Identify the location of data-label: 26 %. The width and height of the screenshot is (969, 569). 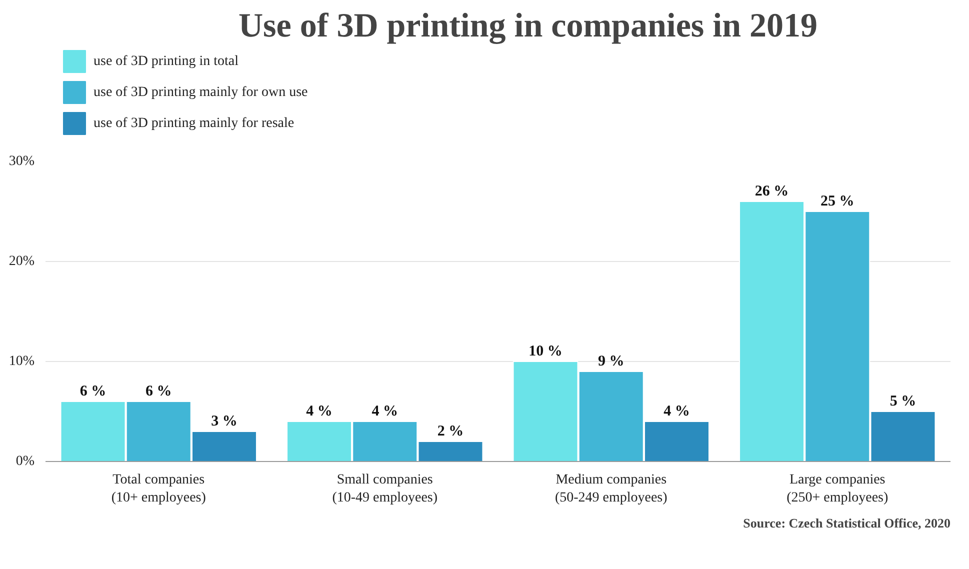
(771, 192).